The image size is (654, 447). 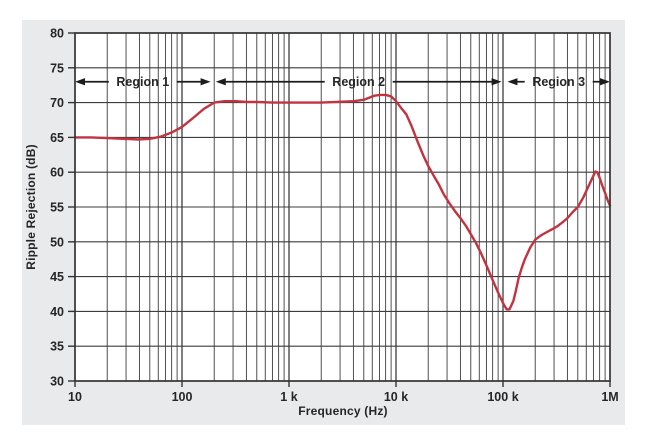 What do you see at coordinates (57, 34) in the screenshot?
I see `y-tick-label: 80` at bounding box center [57, 34].